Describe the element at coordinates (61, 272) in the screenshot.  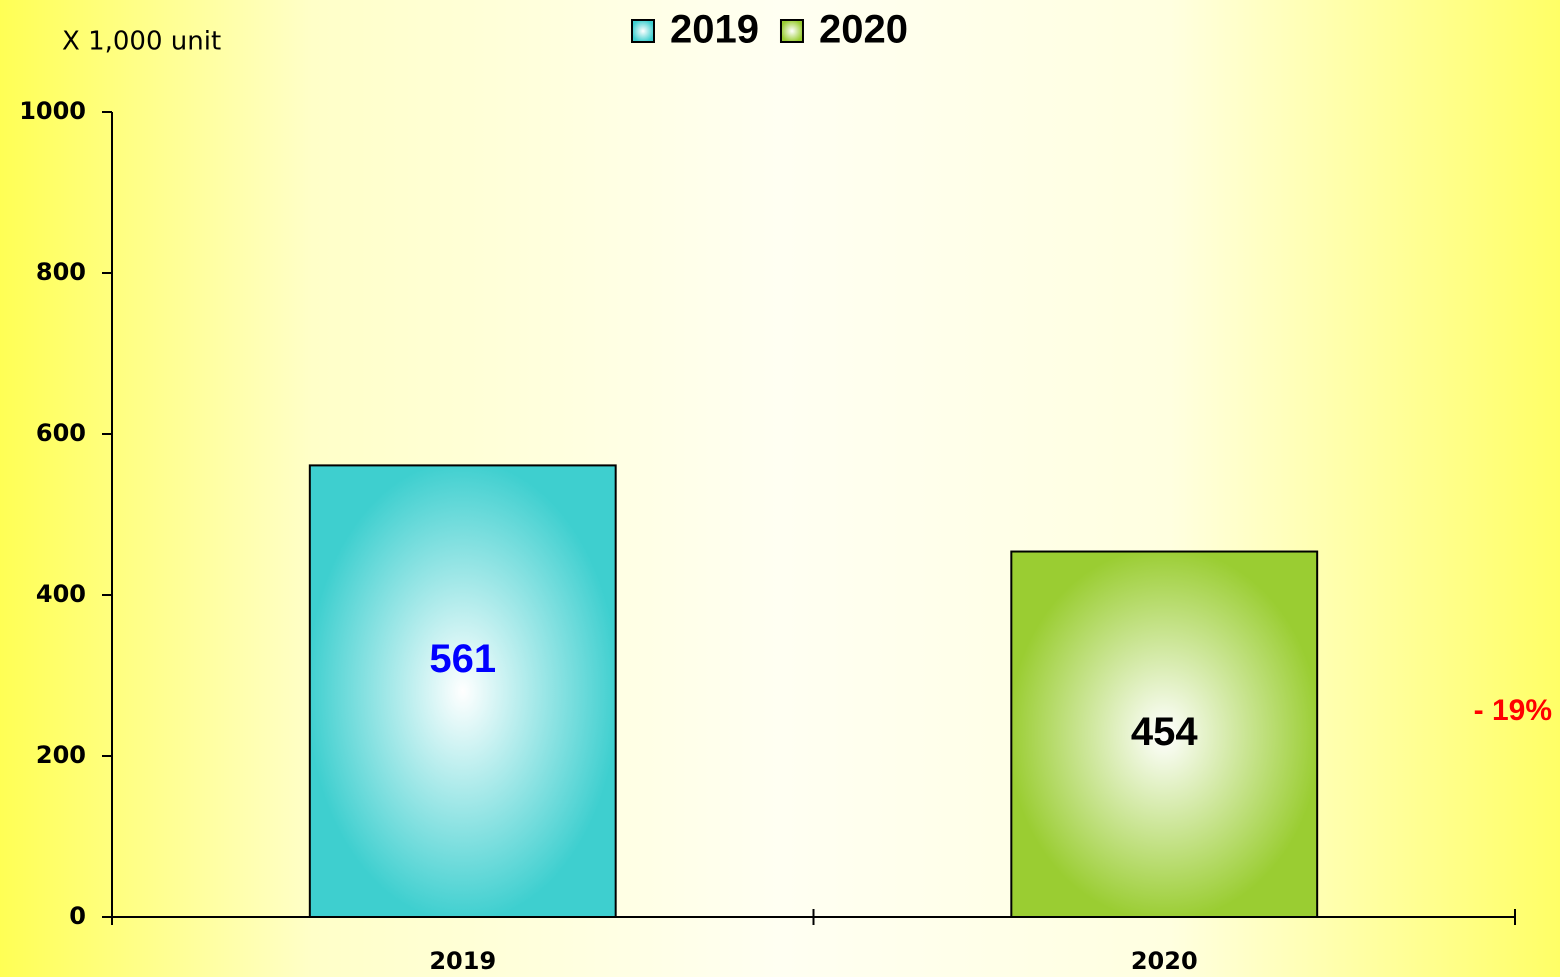
I see `y-tick-label: 800` at that location.